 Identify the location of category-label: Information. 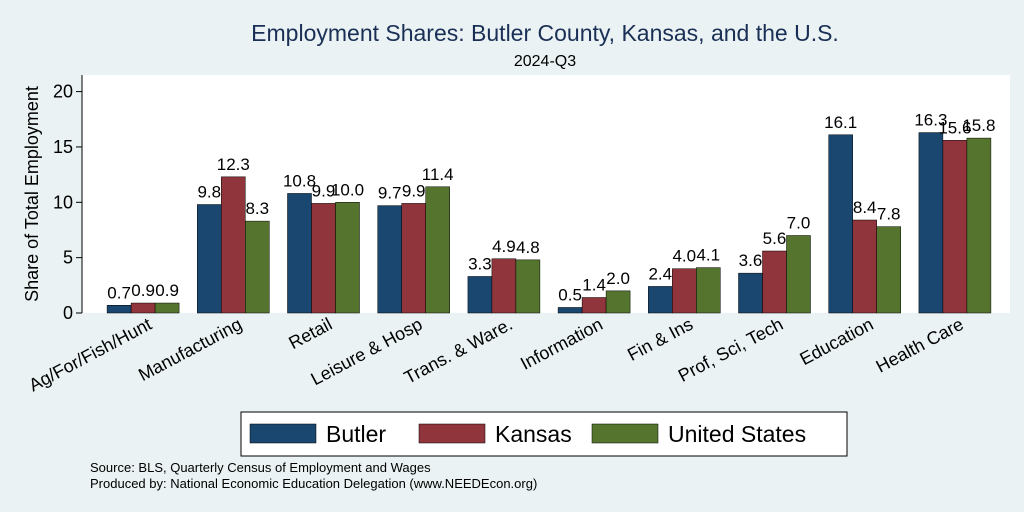
(561, 344).